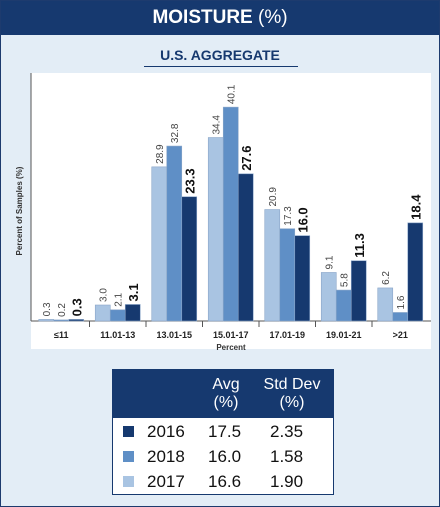 The width and height of the screenshot is (440, 507). Describe the element at coordinates (231, 347) in the screenshot. I see `x-axis-label: Percent` at that location.